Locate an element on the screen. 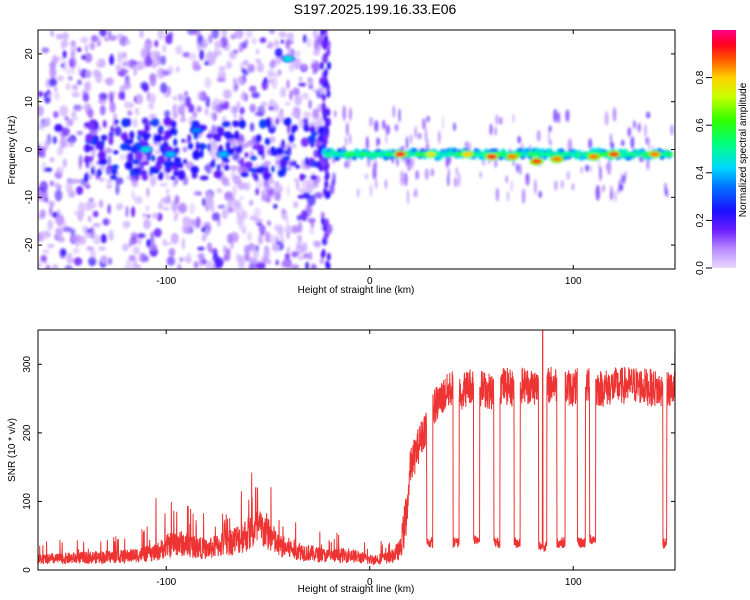 This screenshot has height=600, width=750. x-tick-label: 100 is located at coordinates (573, 281).